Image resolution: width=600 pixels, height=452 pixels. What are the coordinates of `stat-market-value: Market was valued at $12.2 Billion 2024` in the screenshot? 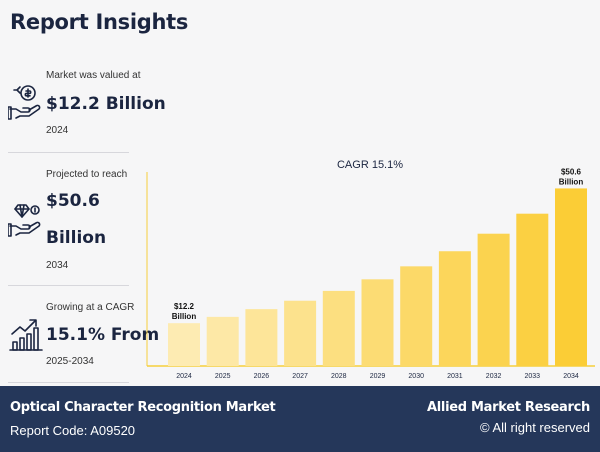 It's located at (86, 107).